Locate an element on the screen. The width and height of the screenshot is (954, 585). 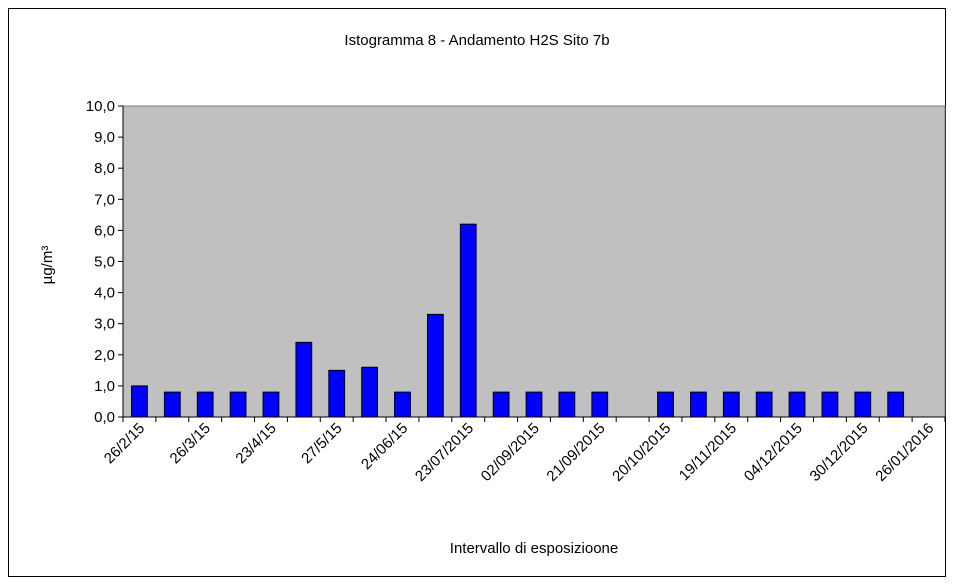
y-tick-label: 7,0 is located at coordinates (104, 199).